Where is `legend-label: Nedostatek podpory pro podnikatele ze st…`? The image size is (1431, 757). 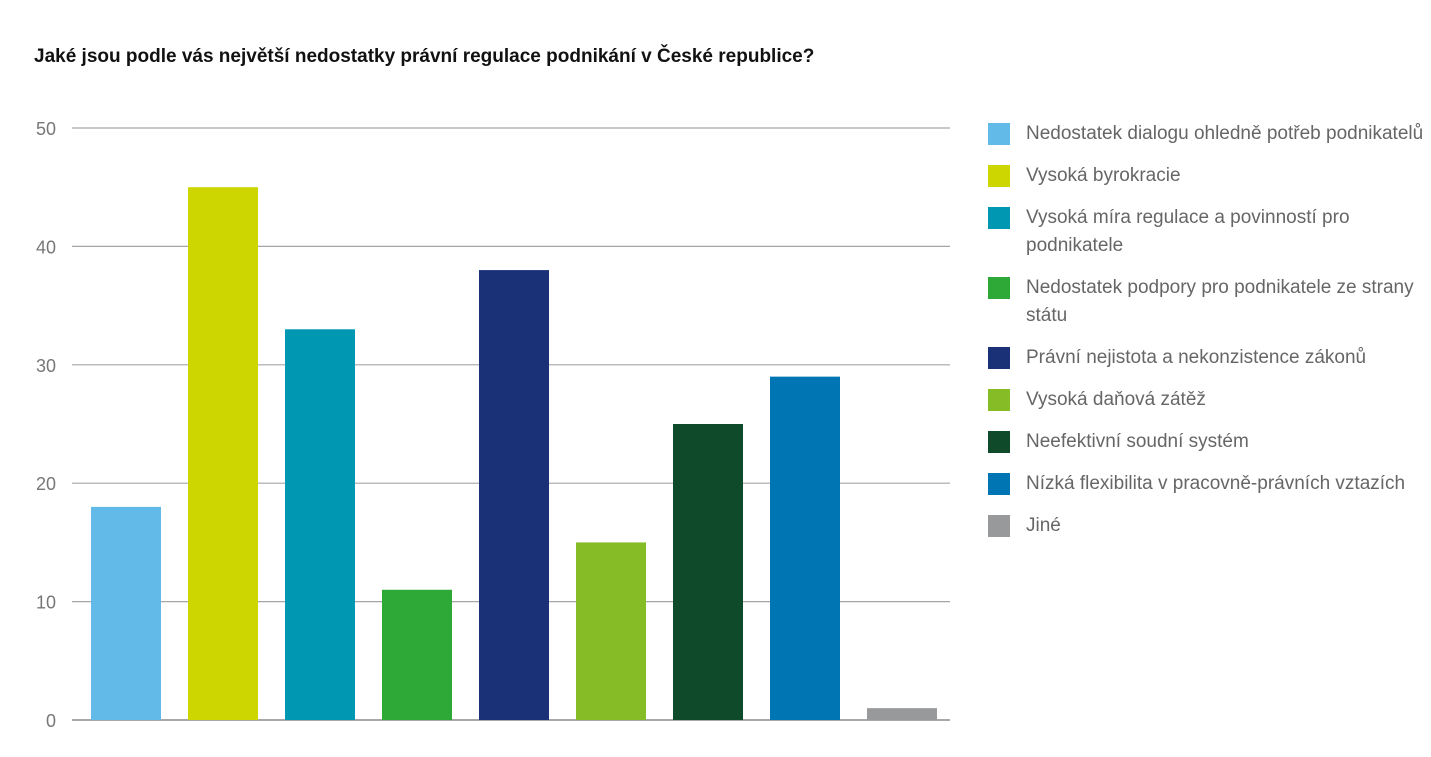
legend-label: Nedostatek podpory pro podnikatele ze st… is located at coordinates (1220, 301).